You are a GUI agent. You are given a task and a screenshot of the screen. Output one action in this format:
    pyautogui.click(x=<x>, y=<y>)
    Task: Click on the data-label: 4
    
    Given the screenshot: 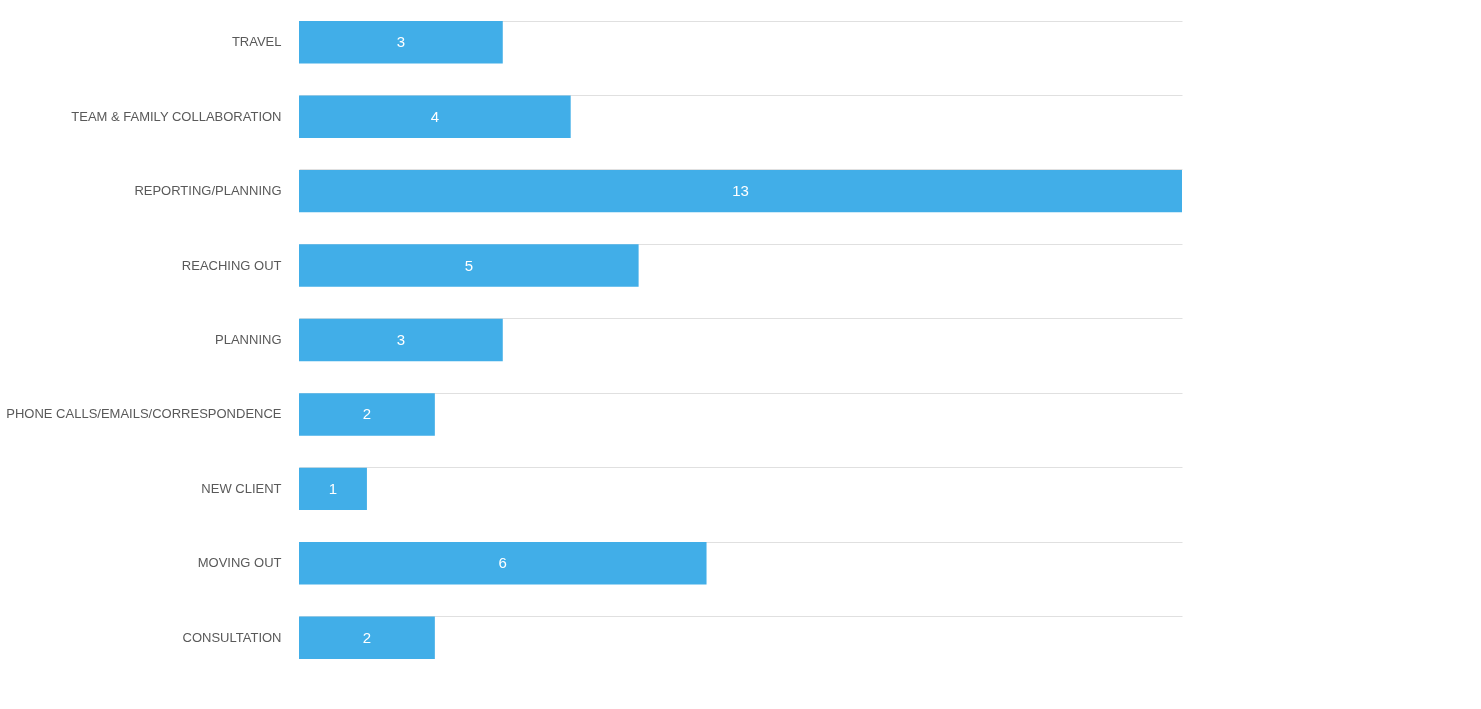 What is the action you would take?
    pyautogui.click(x=435, y=116)
    